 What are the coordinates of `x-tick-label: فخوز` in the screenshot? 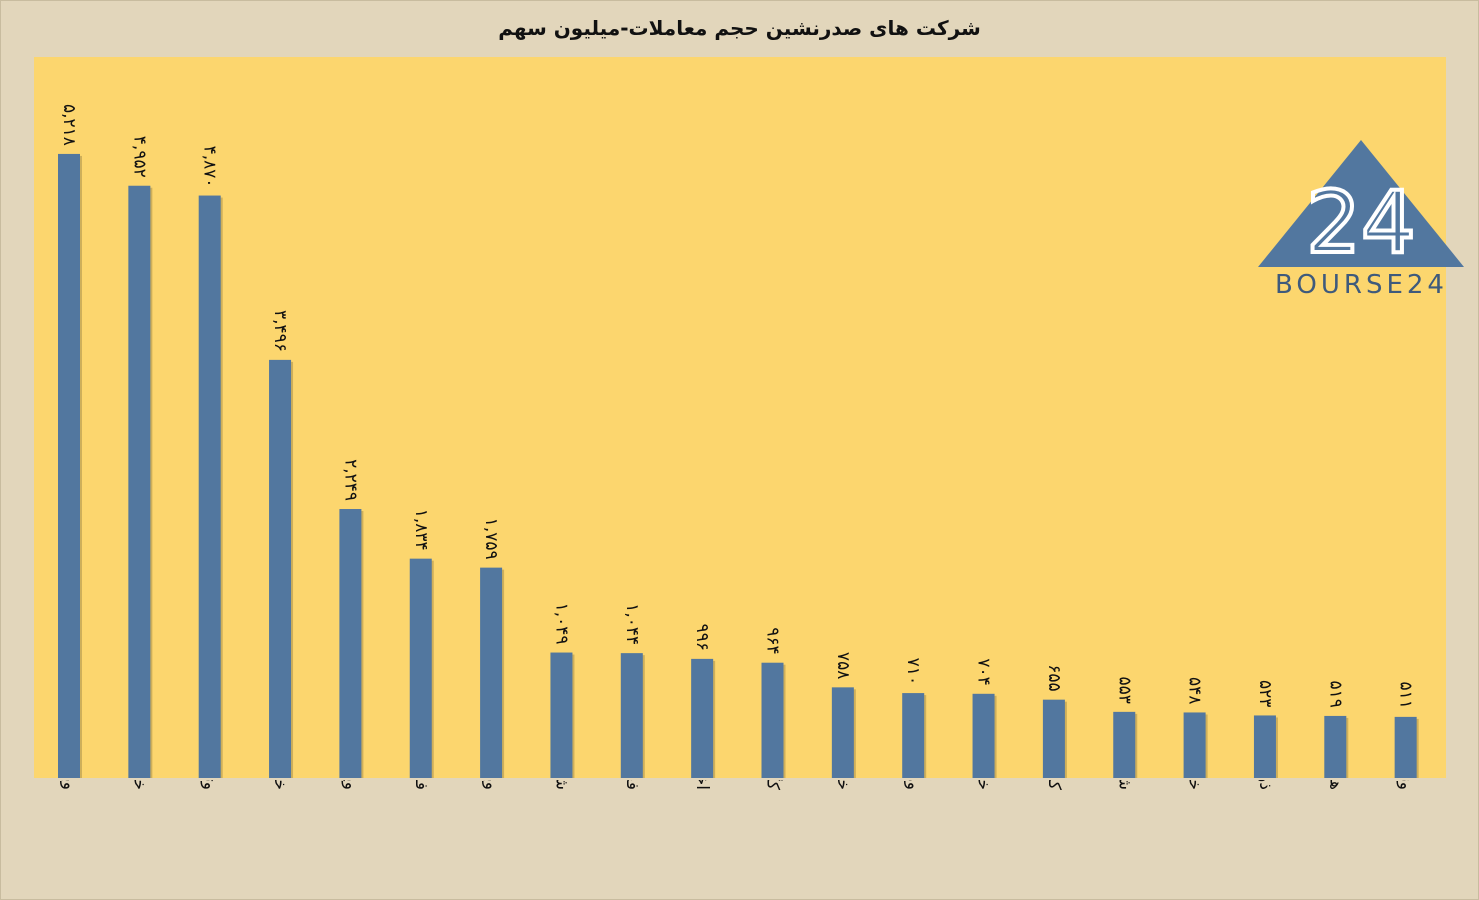 It's located at (632, 785).